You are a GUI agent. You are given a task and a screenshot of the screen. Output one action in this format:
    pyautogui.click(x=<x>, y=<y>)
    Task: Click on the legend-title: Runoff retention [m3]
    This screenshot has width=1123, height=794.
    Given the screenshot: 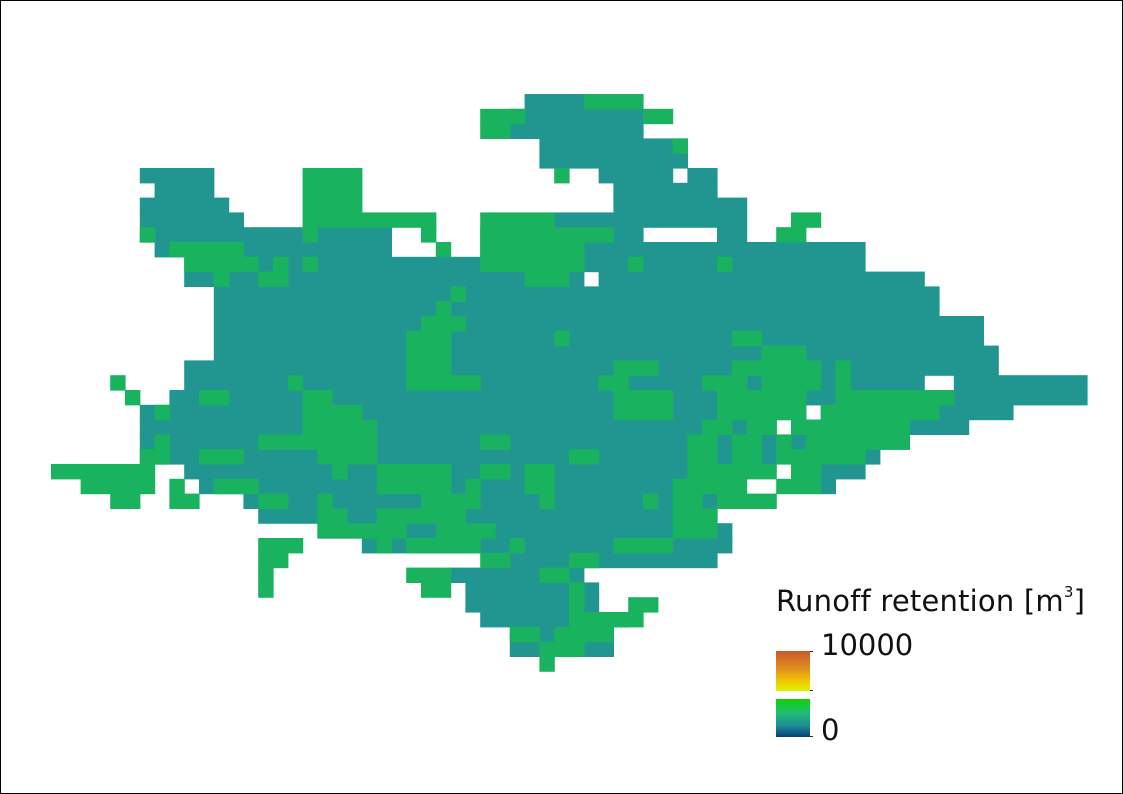 What is the action you would take?
    pyautogui.click(x=931, y=600)
    